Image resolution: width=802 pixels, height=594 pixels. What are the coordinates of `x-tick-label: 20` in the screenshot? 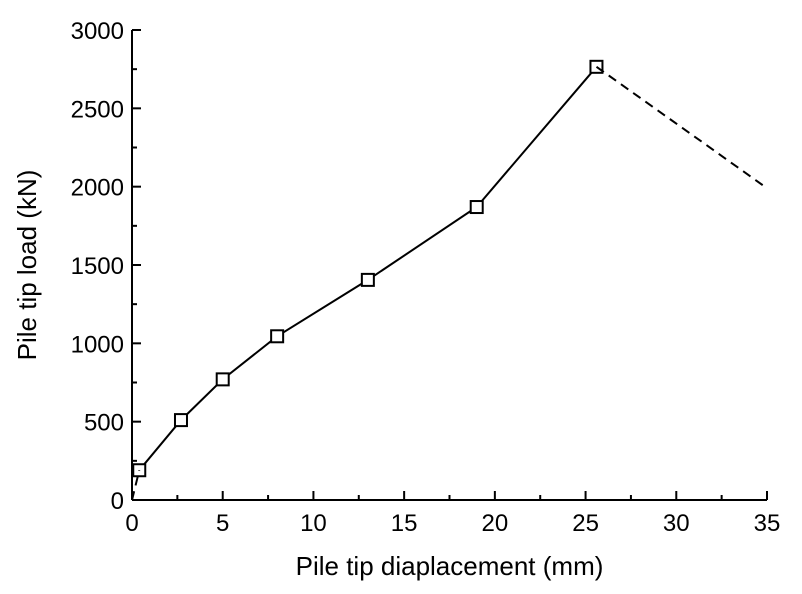 It's located at (495, 523).